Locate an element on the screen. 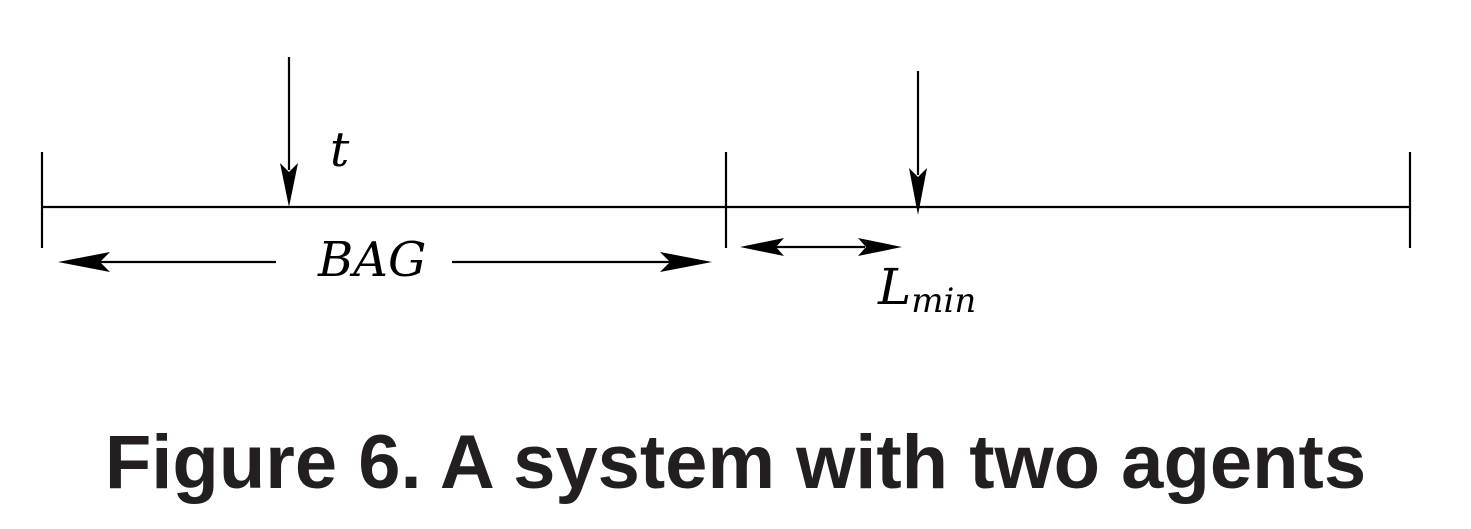 The image size is (1471, 529). figure-caption: Figure 6. A system with two agents is located at coordinates (735, 462).